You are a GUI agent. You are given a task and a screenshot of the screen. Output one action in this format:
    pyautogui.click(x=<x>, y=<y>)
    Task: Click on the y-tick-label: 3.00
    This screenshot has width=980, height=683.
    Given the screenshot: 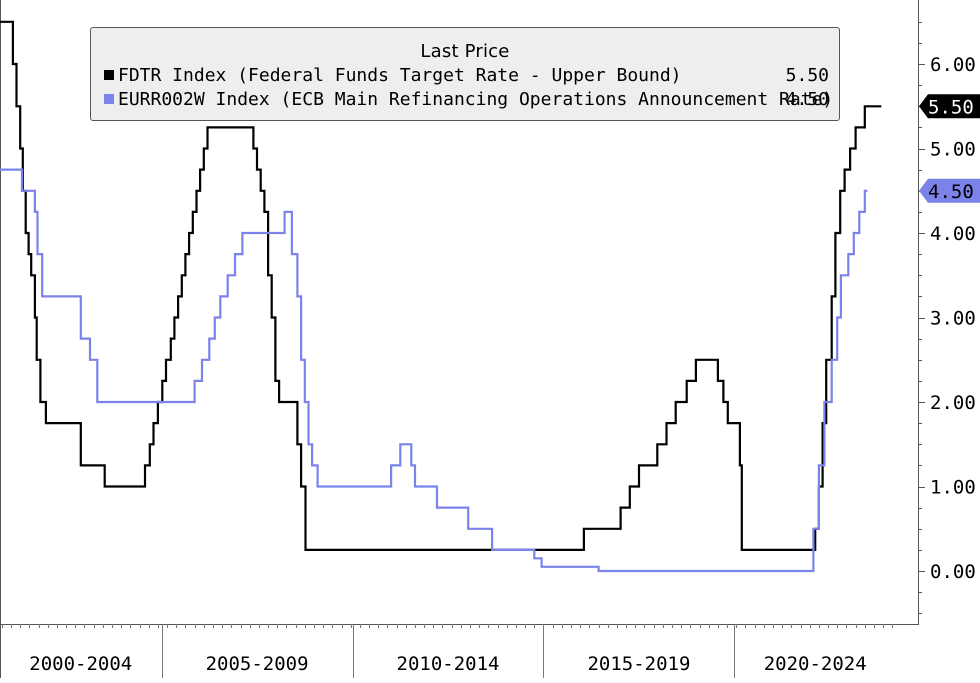 What is the action you would take?
    pyautogui.click(x=953, y=319)
    